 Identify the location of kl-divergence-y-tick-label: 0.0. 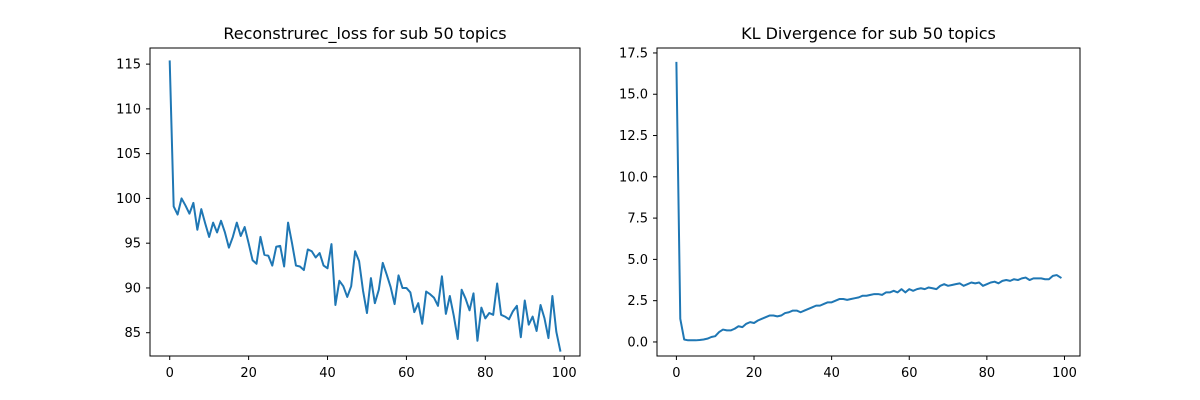
(637, 342).